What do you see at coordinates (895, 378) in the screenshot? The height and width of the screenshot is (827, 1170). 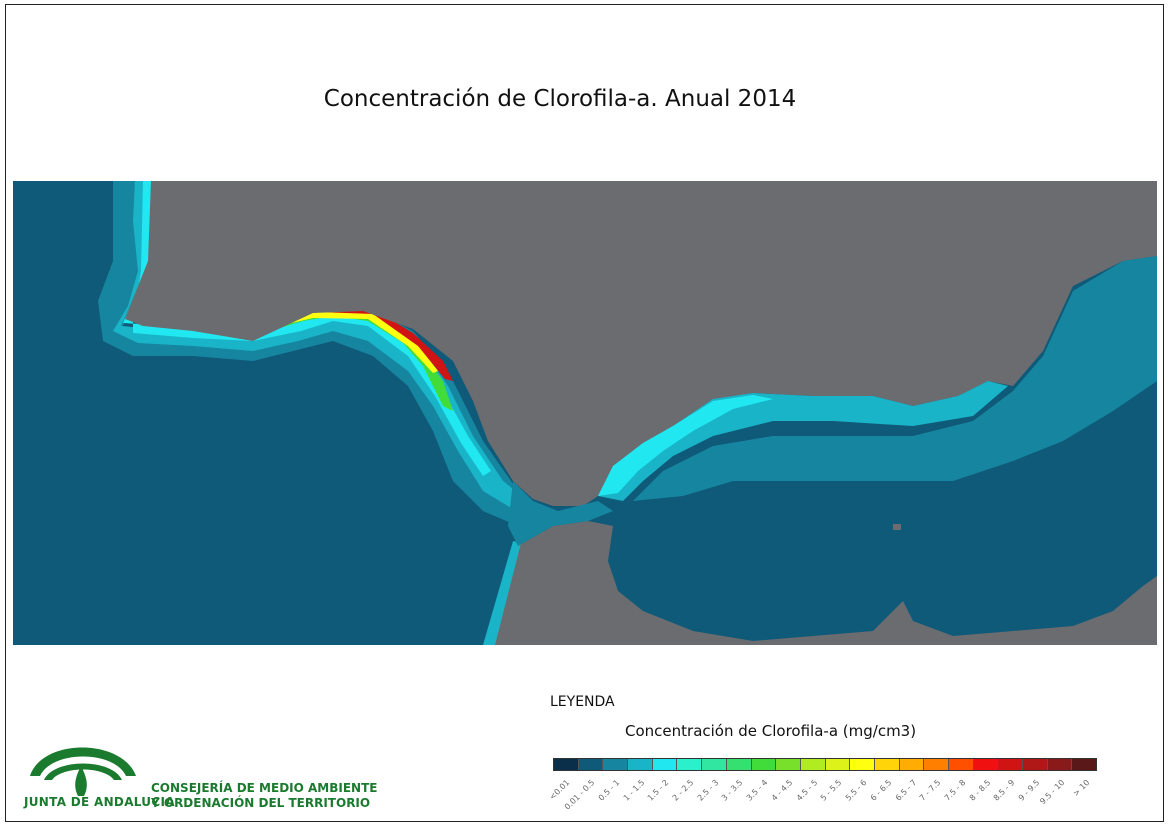 I see `med-mid-band` at bounding box center [895, 378].